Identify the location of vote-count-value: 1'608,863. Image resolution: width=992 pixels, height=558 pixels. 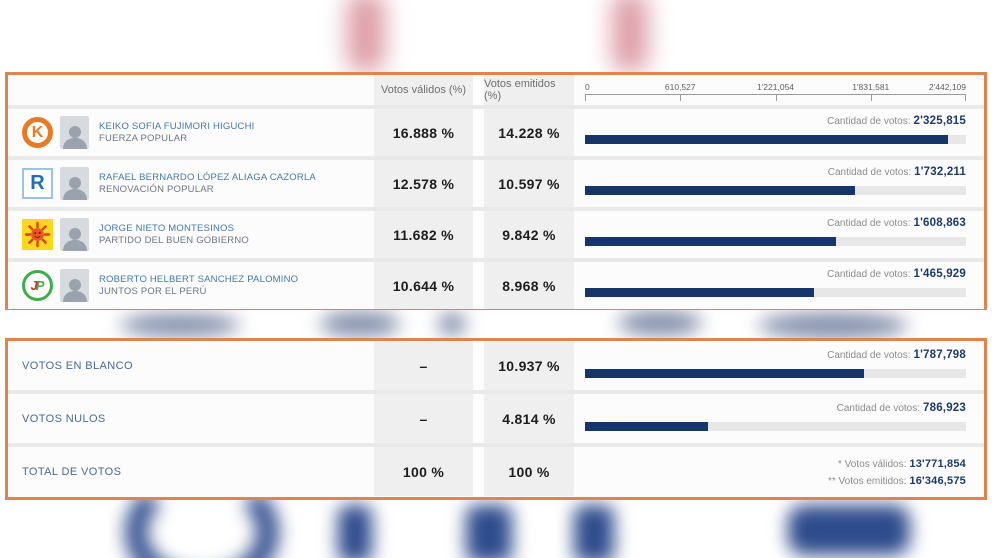
(939, 223).